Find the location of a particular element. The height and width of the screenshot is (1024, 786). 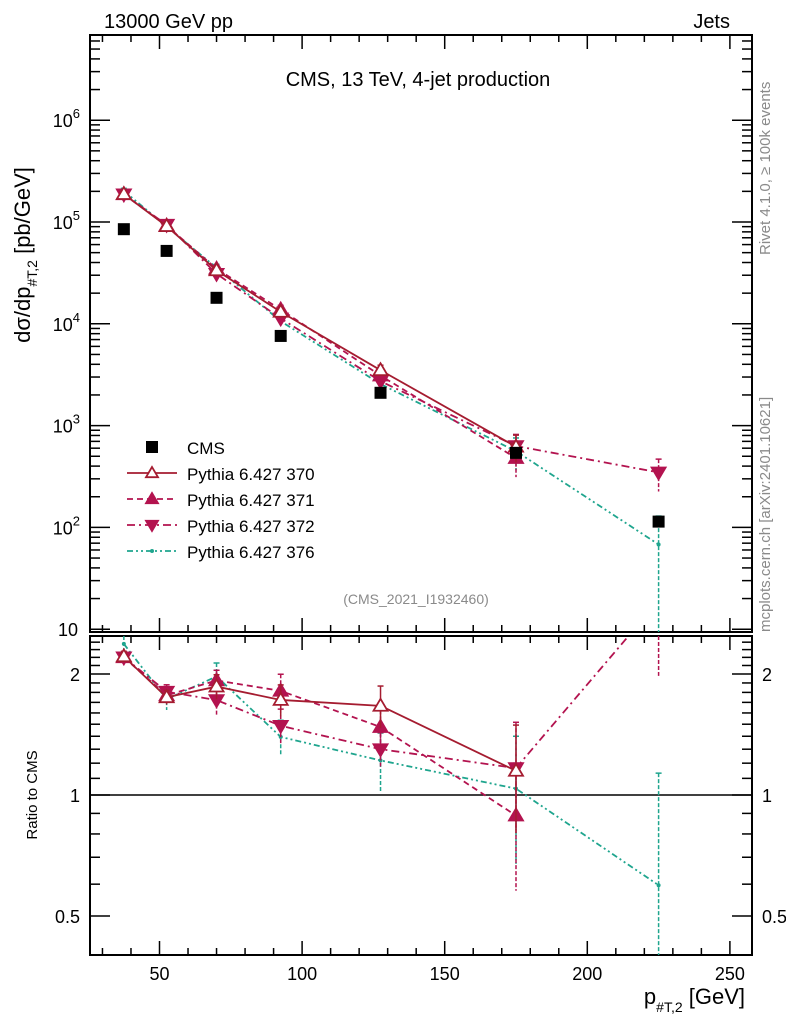

series-s372-ratio-line is located at coordinates (376, 703).